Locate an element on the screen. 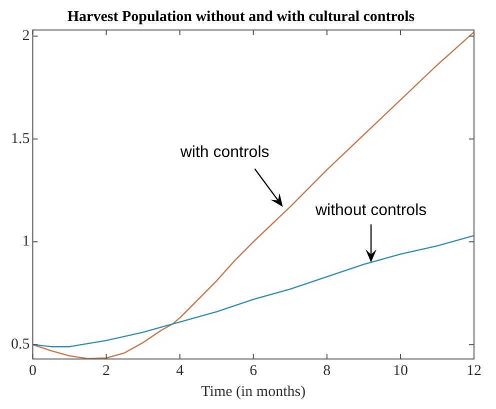 The width and height of the screenshot is (496, 409). y-tick-label: 2 is located at coordinates (26, 36).